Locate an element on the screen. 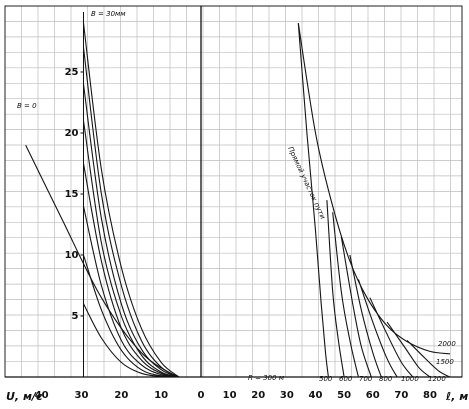 This screenshot has width=469, height=409. x-tick-left: 20 is located at coordinates (121, 395).